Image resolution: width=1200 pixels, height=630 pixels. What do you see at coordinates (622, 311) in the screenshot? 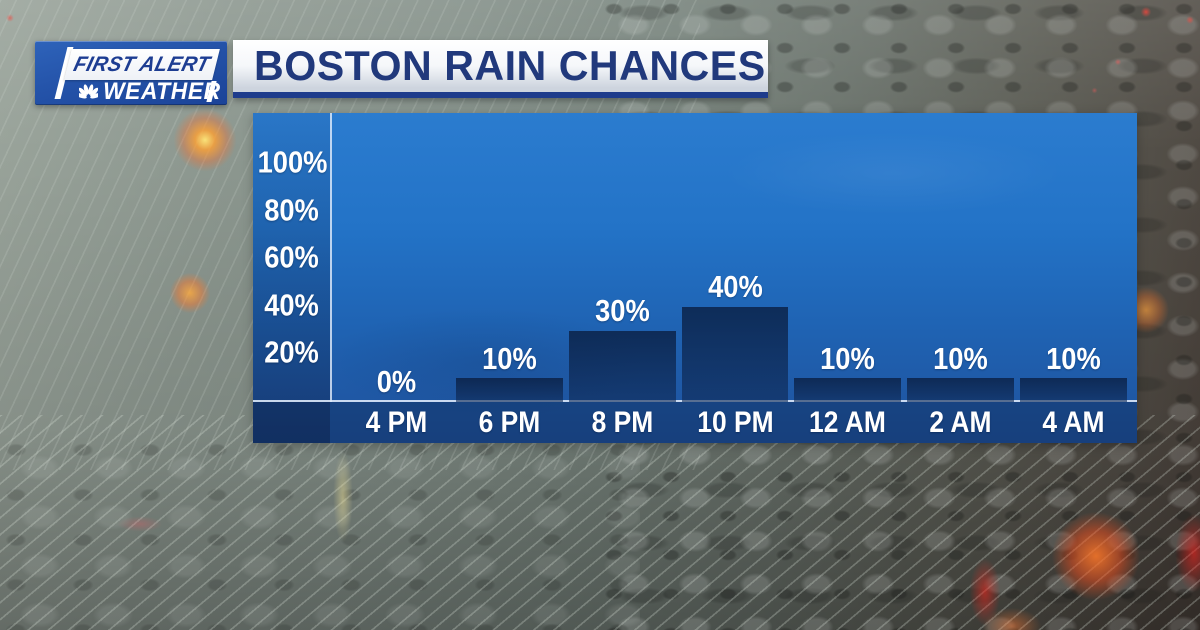
I see `bar-value-label: 30%` at bounding box center [622, 311].